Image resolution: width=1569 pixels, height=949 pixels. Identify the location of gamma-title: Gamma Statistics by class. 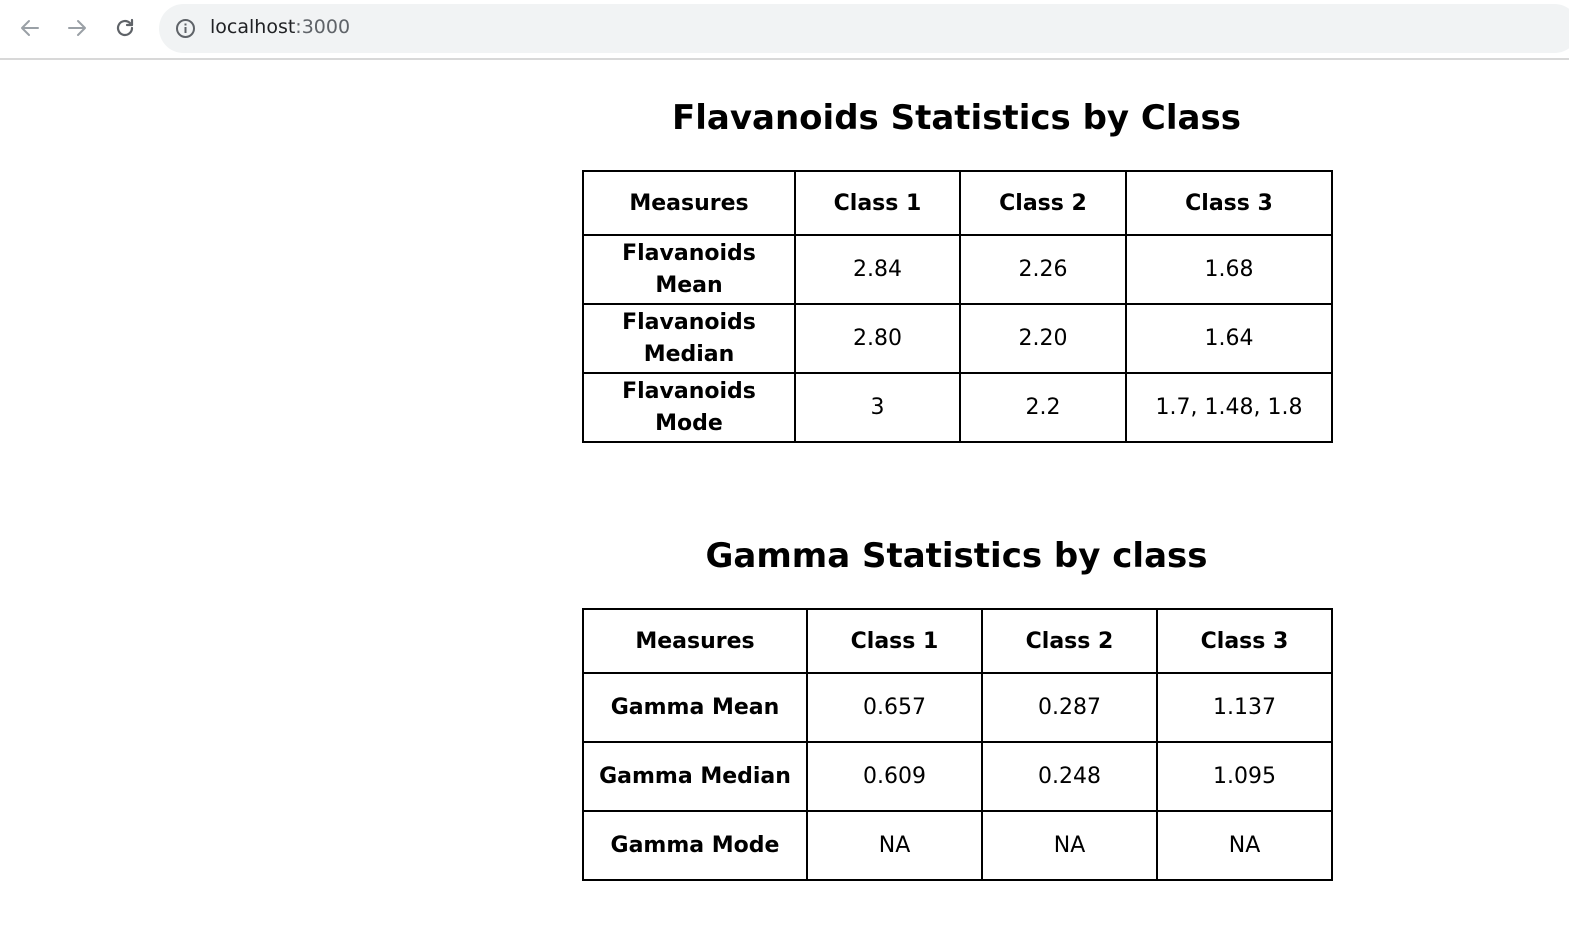
(956, 556).